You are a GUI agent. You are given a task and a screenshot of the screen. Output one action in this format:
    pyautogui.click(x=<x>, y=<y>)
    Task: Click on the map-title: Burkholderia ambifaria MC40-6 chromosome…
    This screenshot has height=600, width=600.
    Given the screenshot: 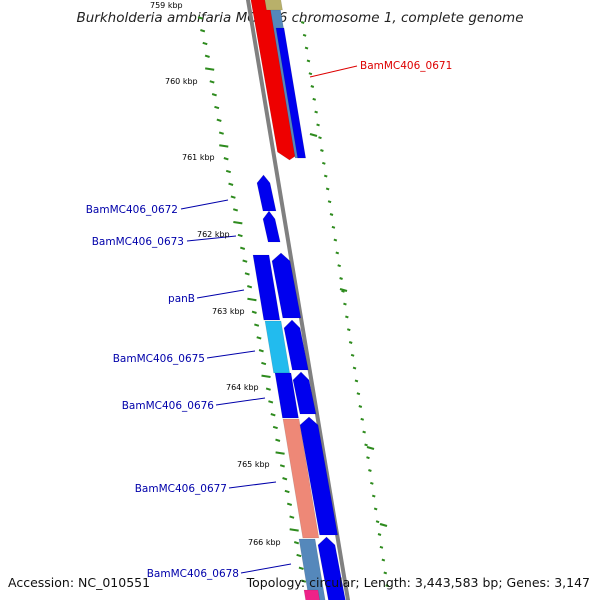 What is the action you would take?
    pyautogui.click(x=300, y=18)
    